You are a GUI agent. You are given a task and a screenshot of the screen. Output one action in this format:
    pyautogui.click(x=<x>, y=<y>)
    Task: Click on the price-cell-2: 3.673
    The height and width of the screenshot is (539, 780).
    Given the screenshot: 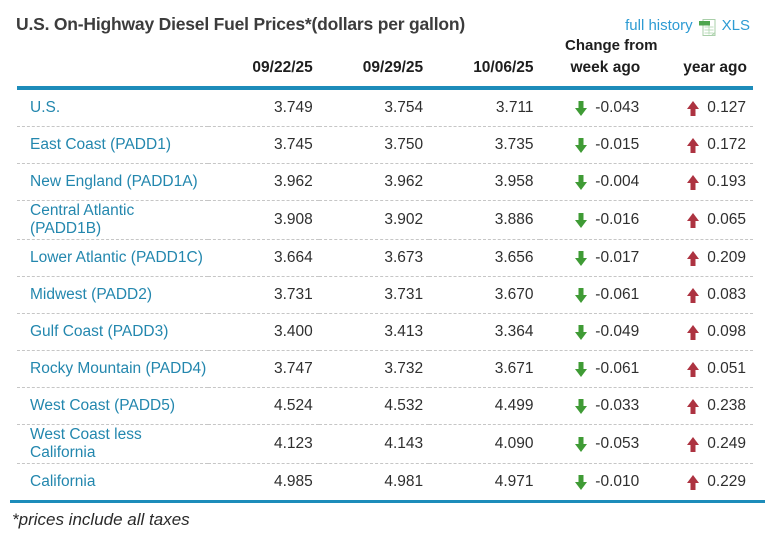 What is the action you would take?
    pyautogui.click(x=374, y=258)
    